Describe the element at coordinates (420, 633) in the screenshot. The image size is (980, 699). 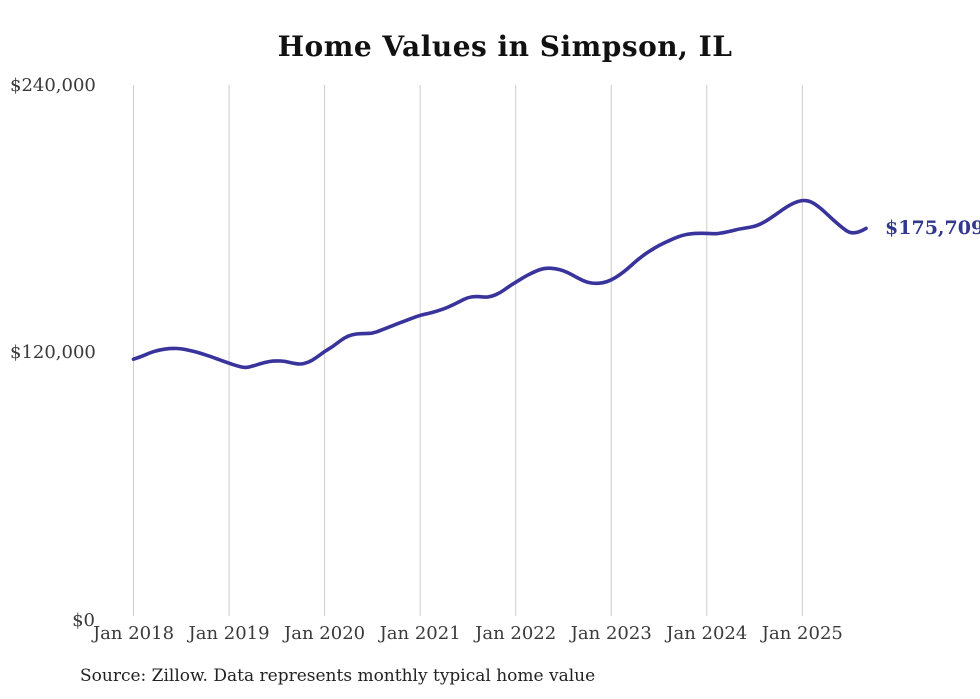
I see `x-axis-tick-label: Jan 2021` at that location.